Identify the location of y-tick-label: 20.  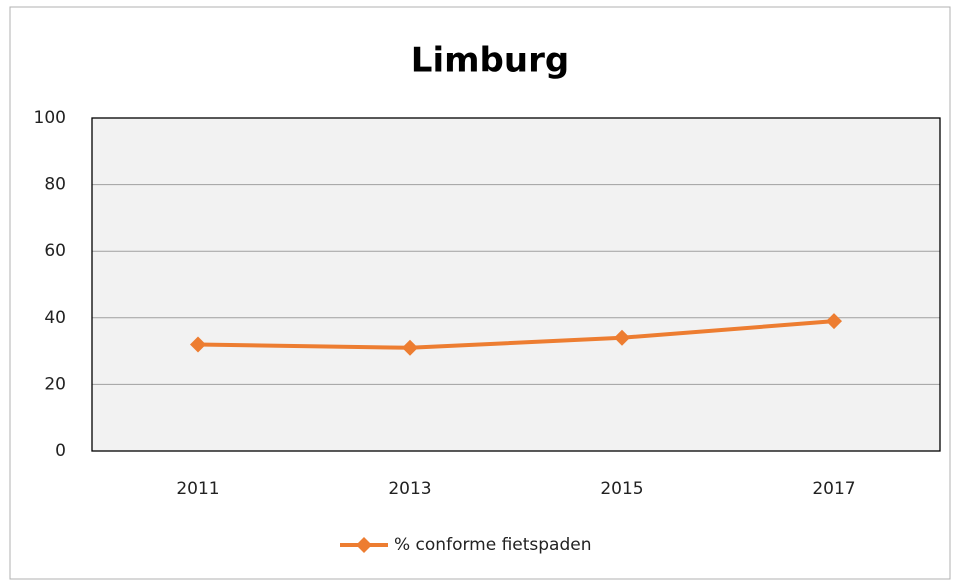
(55, 384).